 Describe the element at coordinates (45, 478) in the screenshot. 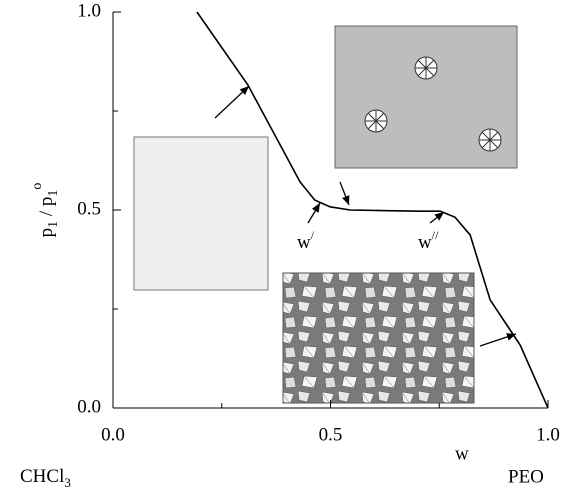

I see `left-end-label: CHCl3` at that location.